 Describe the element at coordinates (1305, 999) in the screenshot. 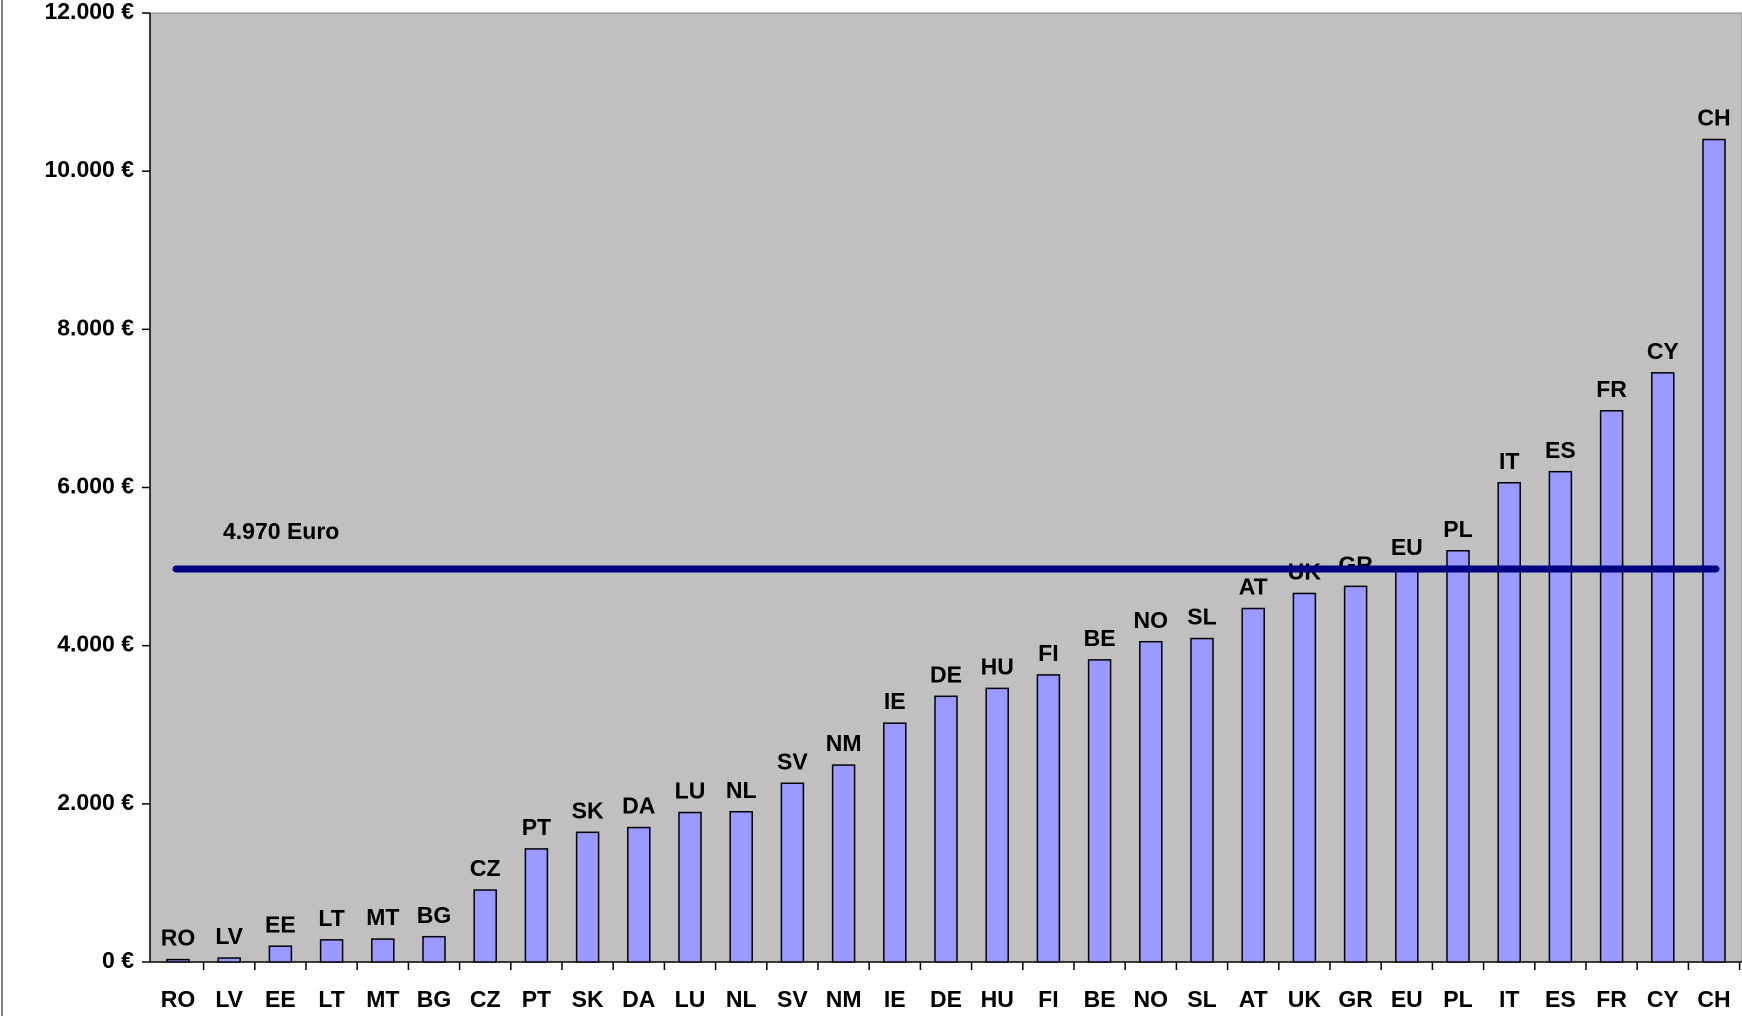

I see `x-tick-label: UK` at that location.